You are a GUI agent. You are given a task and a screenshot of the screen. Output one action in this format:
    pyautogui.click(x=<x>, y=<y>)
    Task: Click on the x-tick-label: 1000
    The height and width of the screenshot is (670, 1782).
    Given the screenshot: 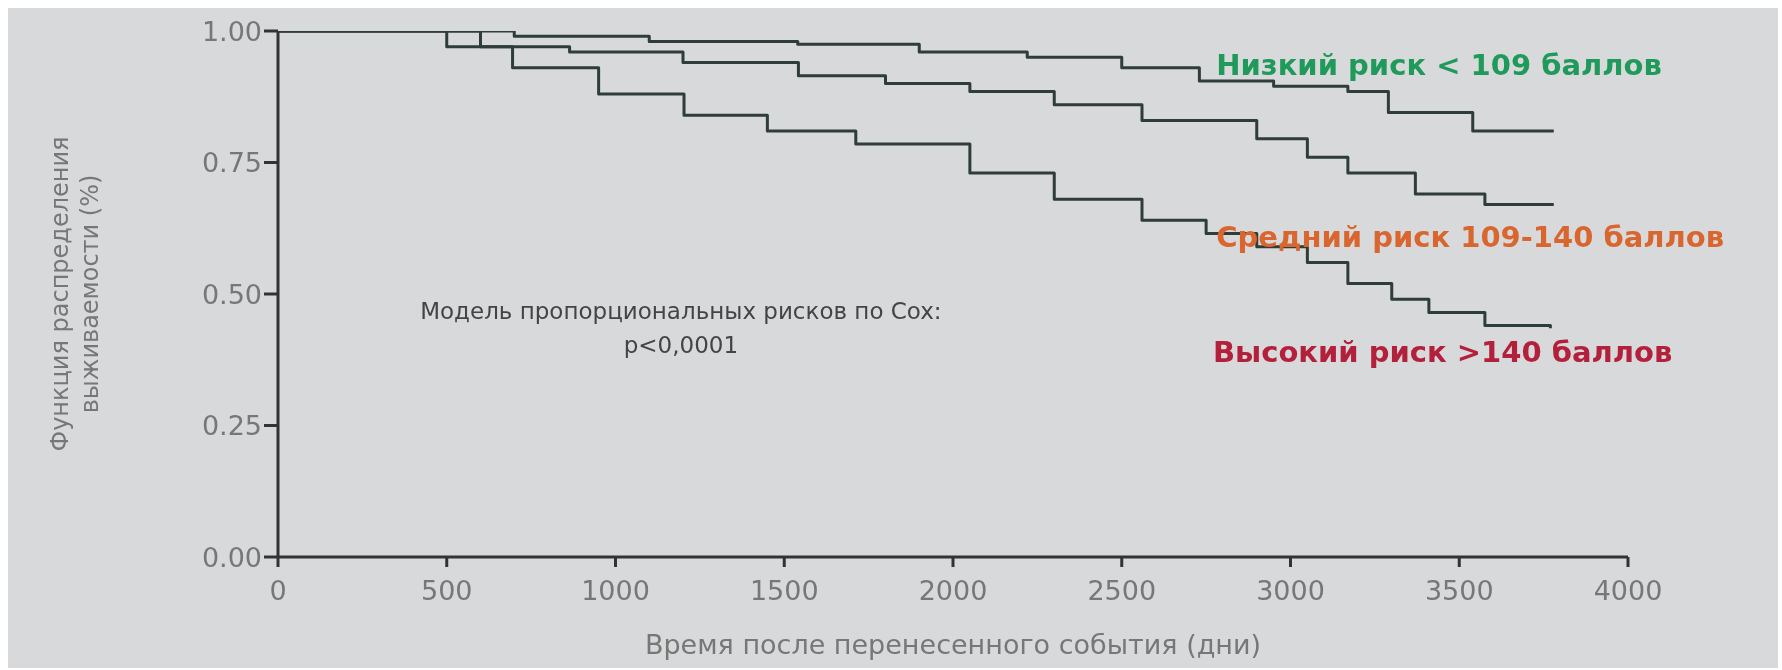 What is the action you would take?
    pyautogui.click(x=615, y=591)
    